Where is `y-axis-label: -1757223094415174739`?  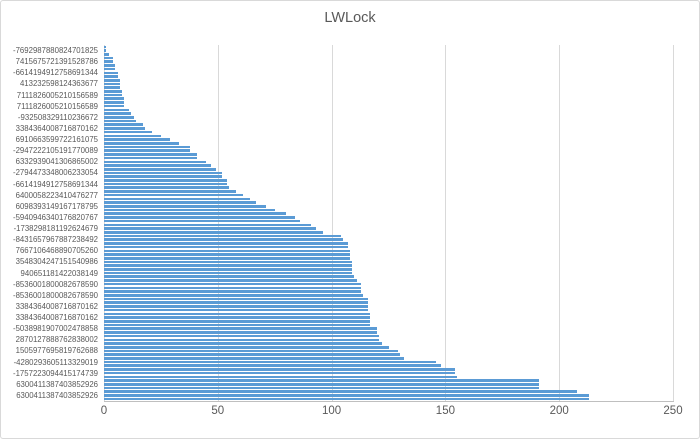 y-axis-label: -1757223094415174739 is located at coordinates (55, 373).